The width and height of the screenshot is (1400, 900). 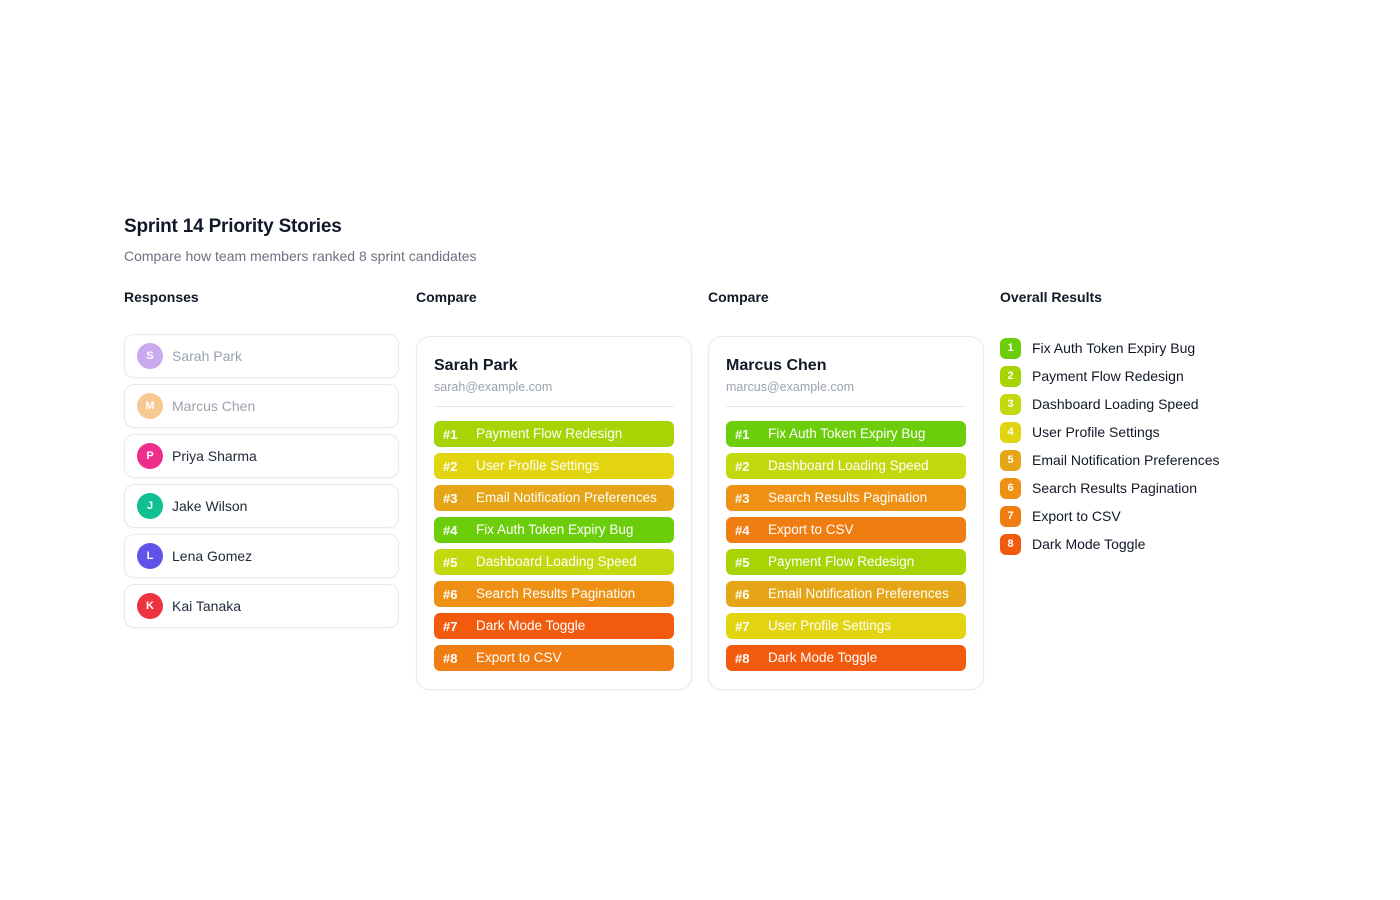 I want to click on member-name: Kai Tanaka, so click(x=207, y=606).